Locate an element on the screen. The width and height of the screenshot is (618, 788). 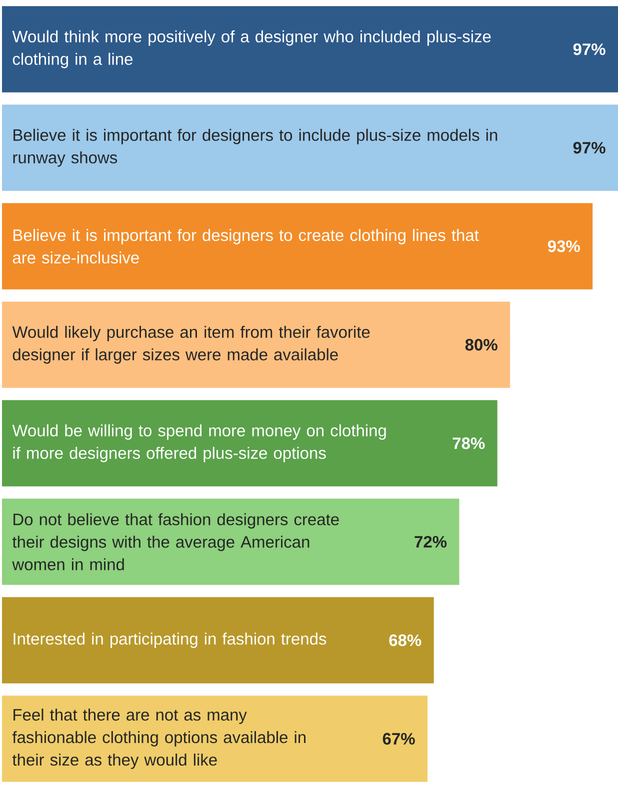
data-label: 80% is located at coordinates (481, 344).